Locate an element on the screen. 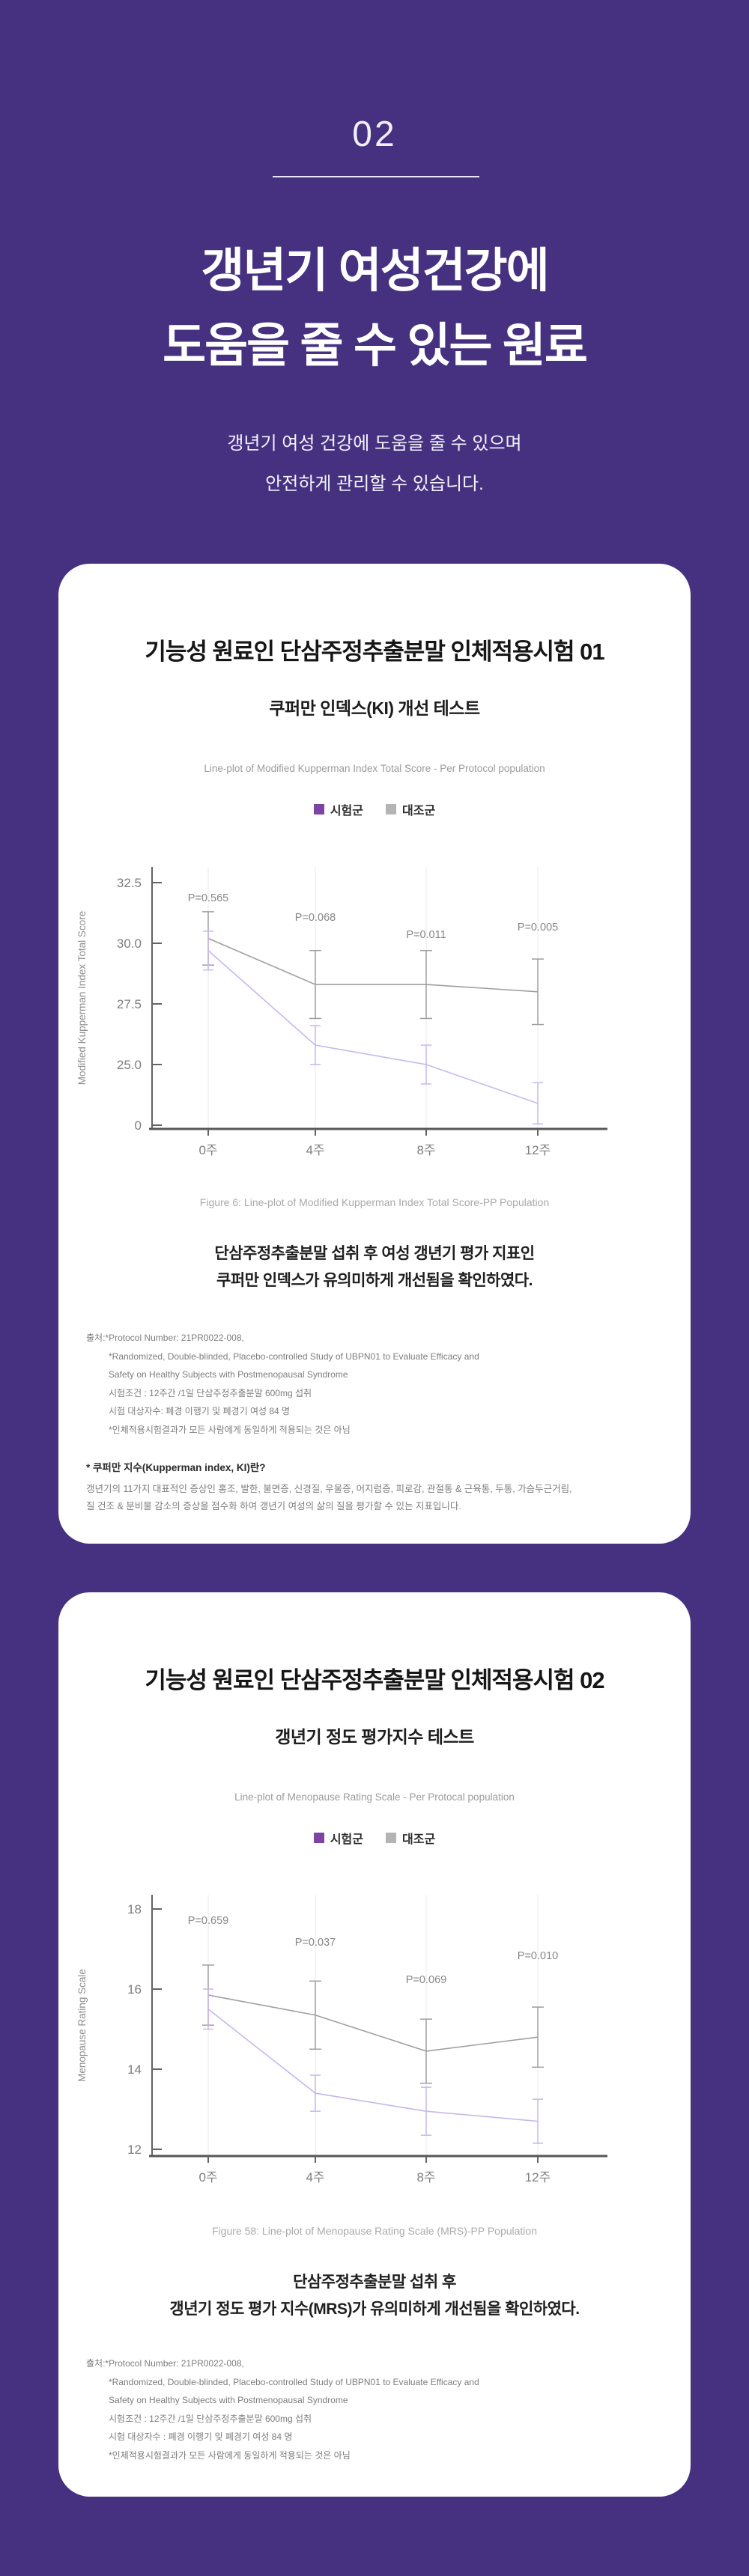  page-title-line1: 갱년기 여성건강에 is located at coordinates (375, 271).